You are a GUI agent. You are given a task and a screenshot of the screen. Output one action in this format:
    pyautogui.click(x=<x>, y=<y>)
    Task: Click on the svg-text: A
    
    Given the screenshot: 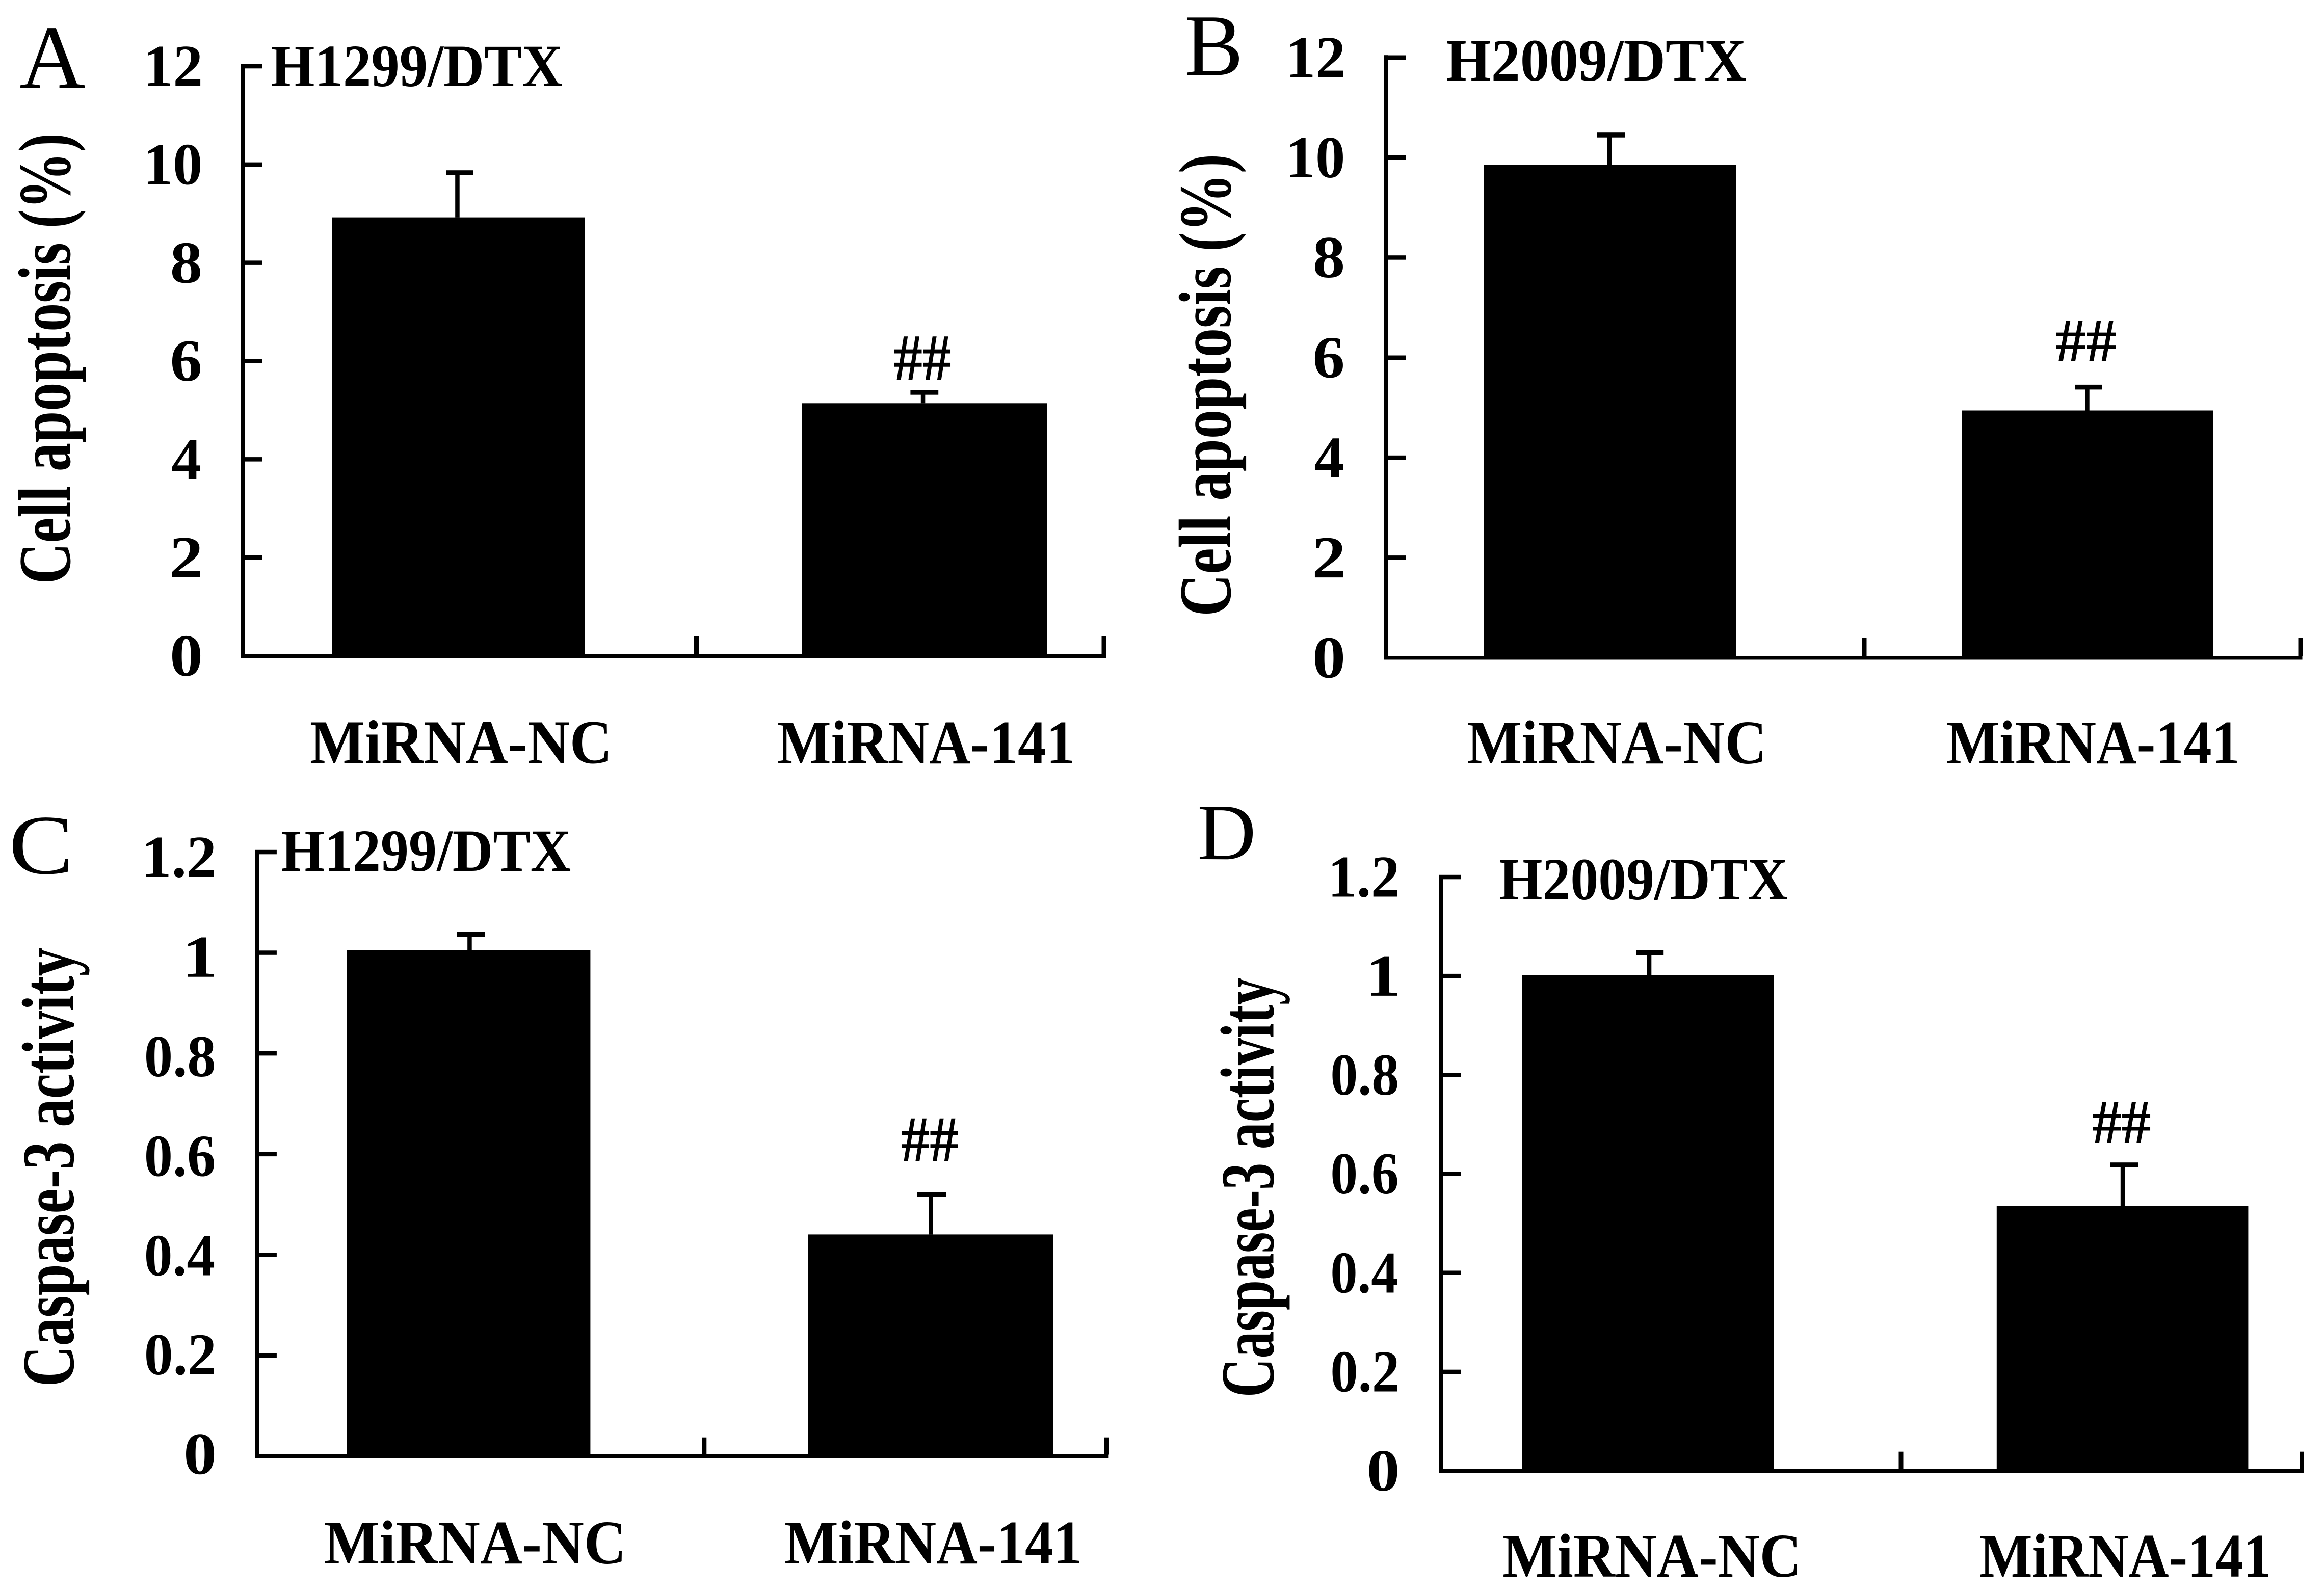 What is the action you would take?
    pyautogui.click(x=52, y=58)
    